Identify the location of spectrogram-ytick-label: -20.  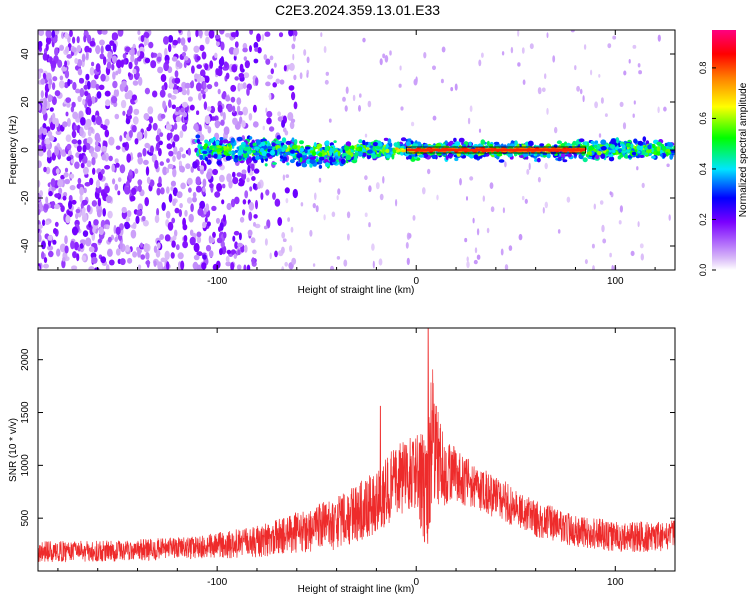
(25, 197).